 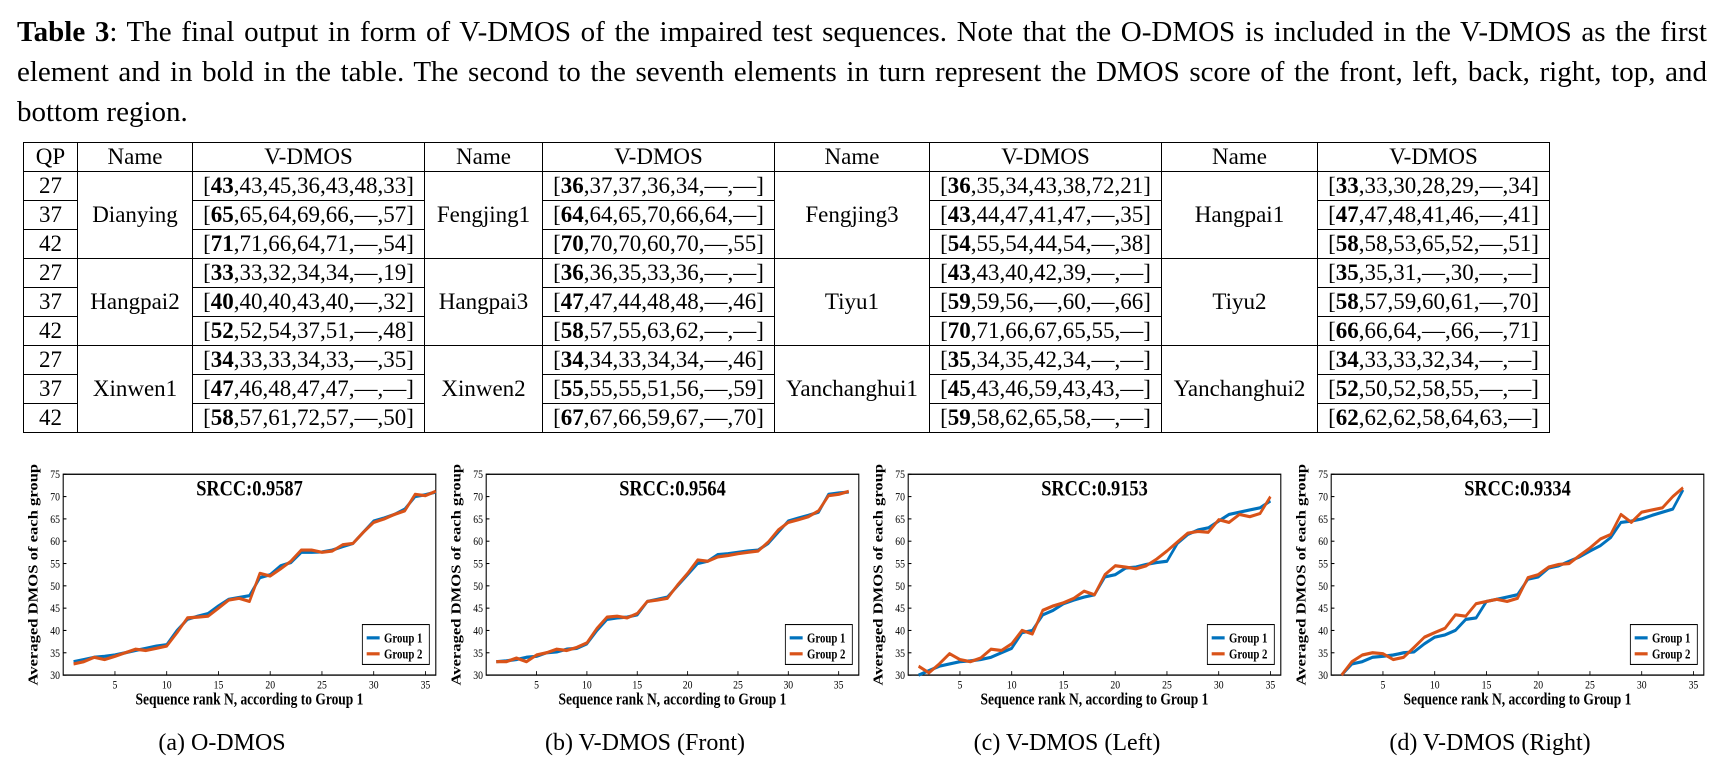 What do you see at coordinates (323, 243) in the screenshot?
I see `region-dmos-values: ,71,66,64,71,—,54]` at bounding box center [323, 243].